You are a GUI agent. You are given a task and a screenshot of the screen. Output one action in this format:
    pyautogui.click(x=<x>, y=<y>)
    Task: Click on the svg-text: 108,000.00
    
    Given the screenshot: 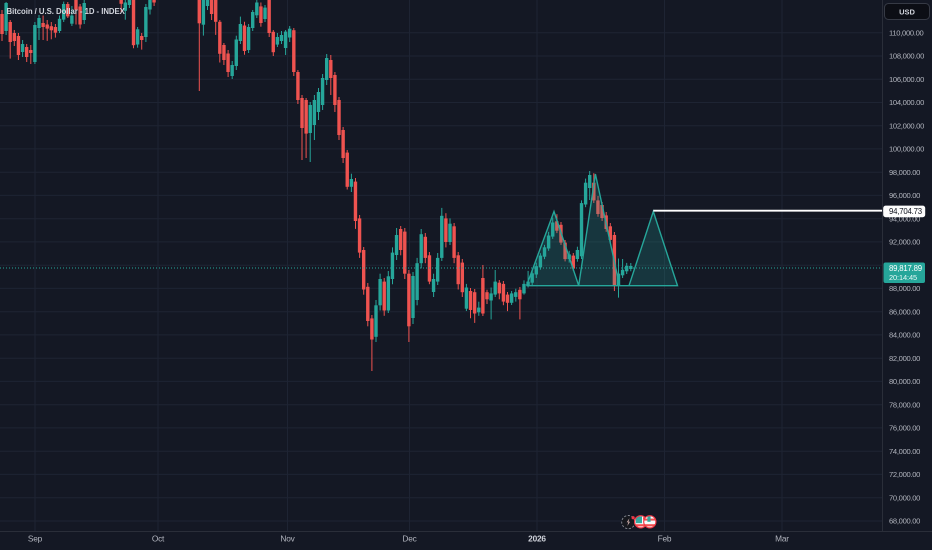 What is the action you would take?
    pyautogui.click(x=906, y=56)
    